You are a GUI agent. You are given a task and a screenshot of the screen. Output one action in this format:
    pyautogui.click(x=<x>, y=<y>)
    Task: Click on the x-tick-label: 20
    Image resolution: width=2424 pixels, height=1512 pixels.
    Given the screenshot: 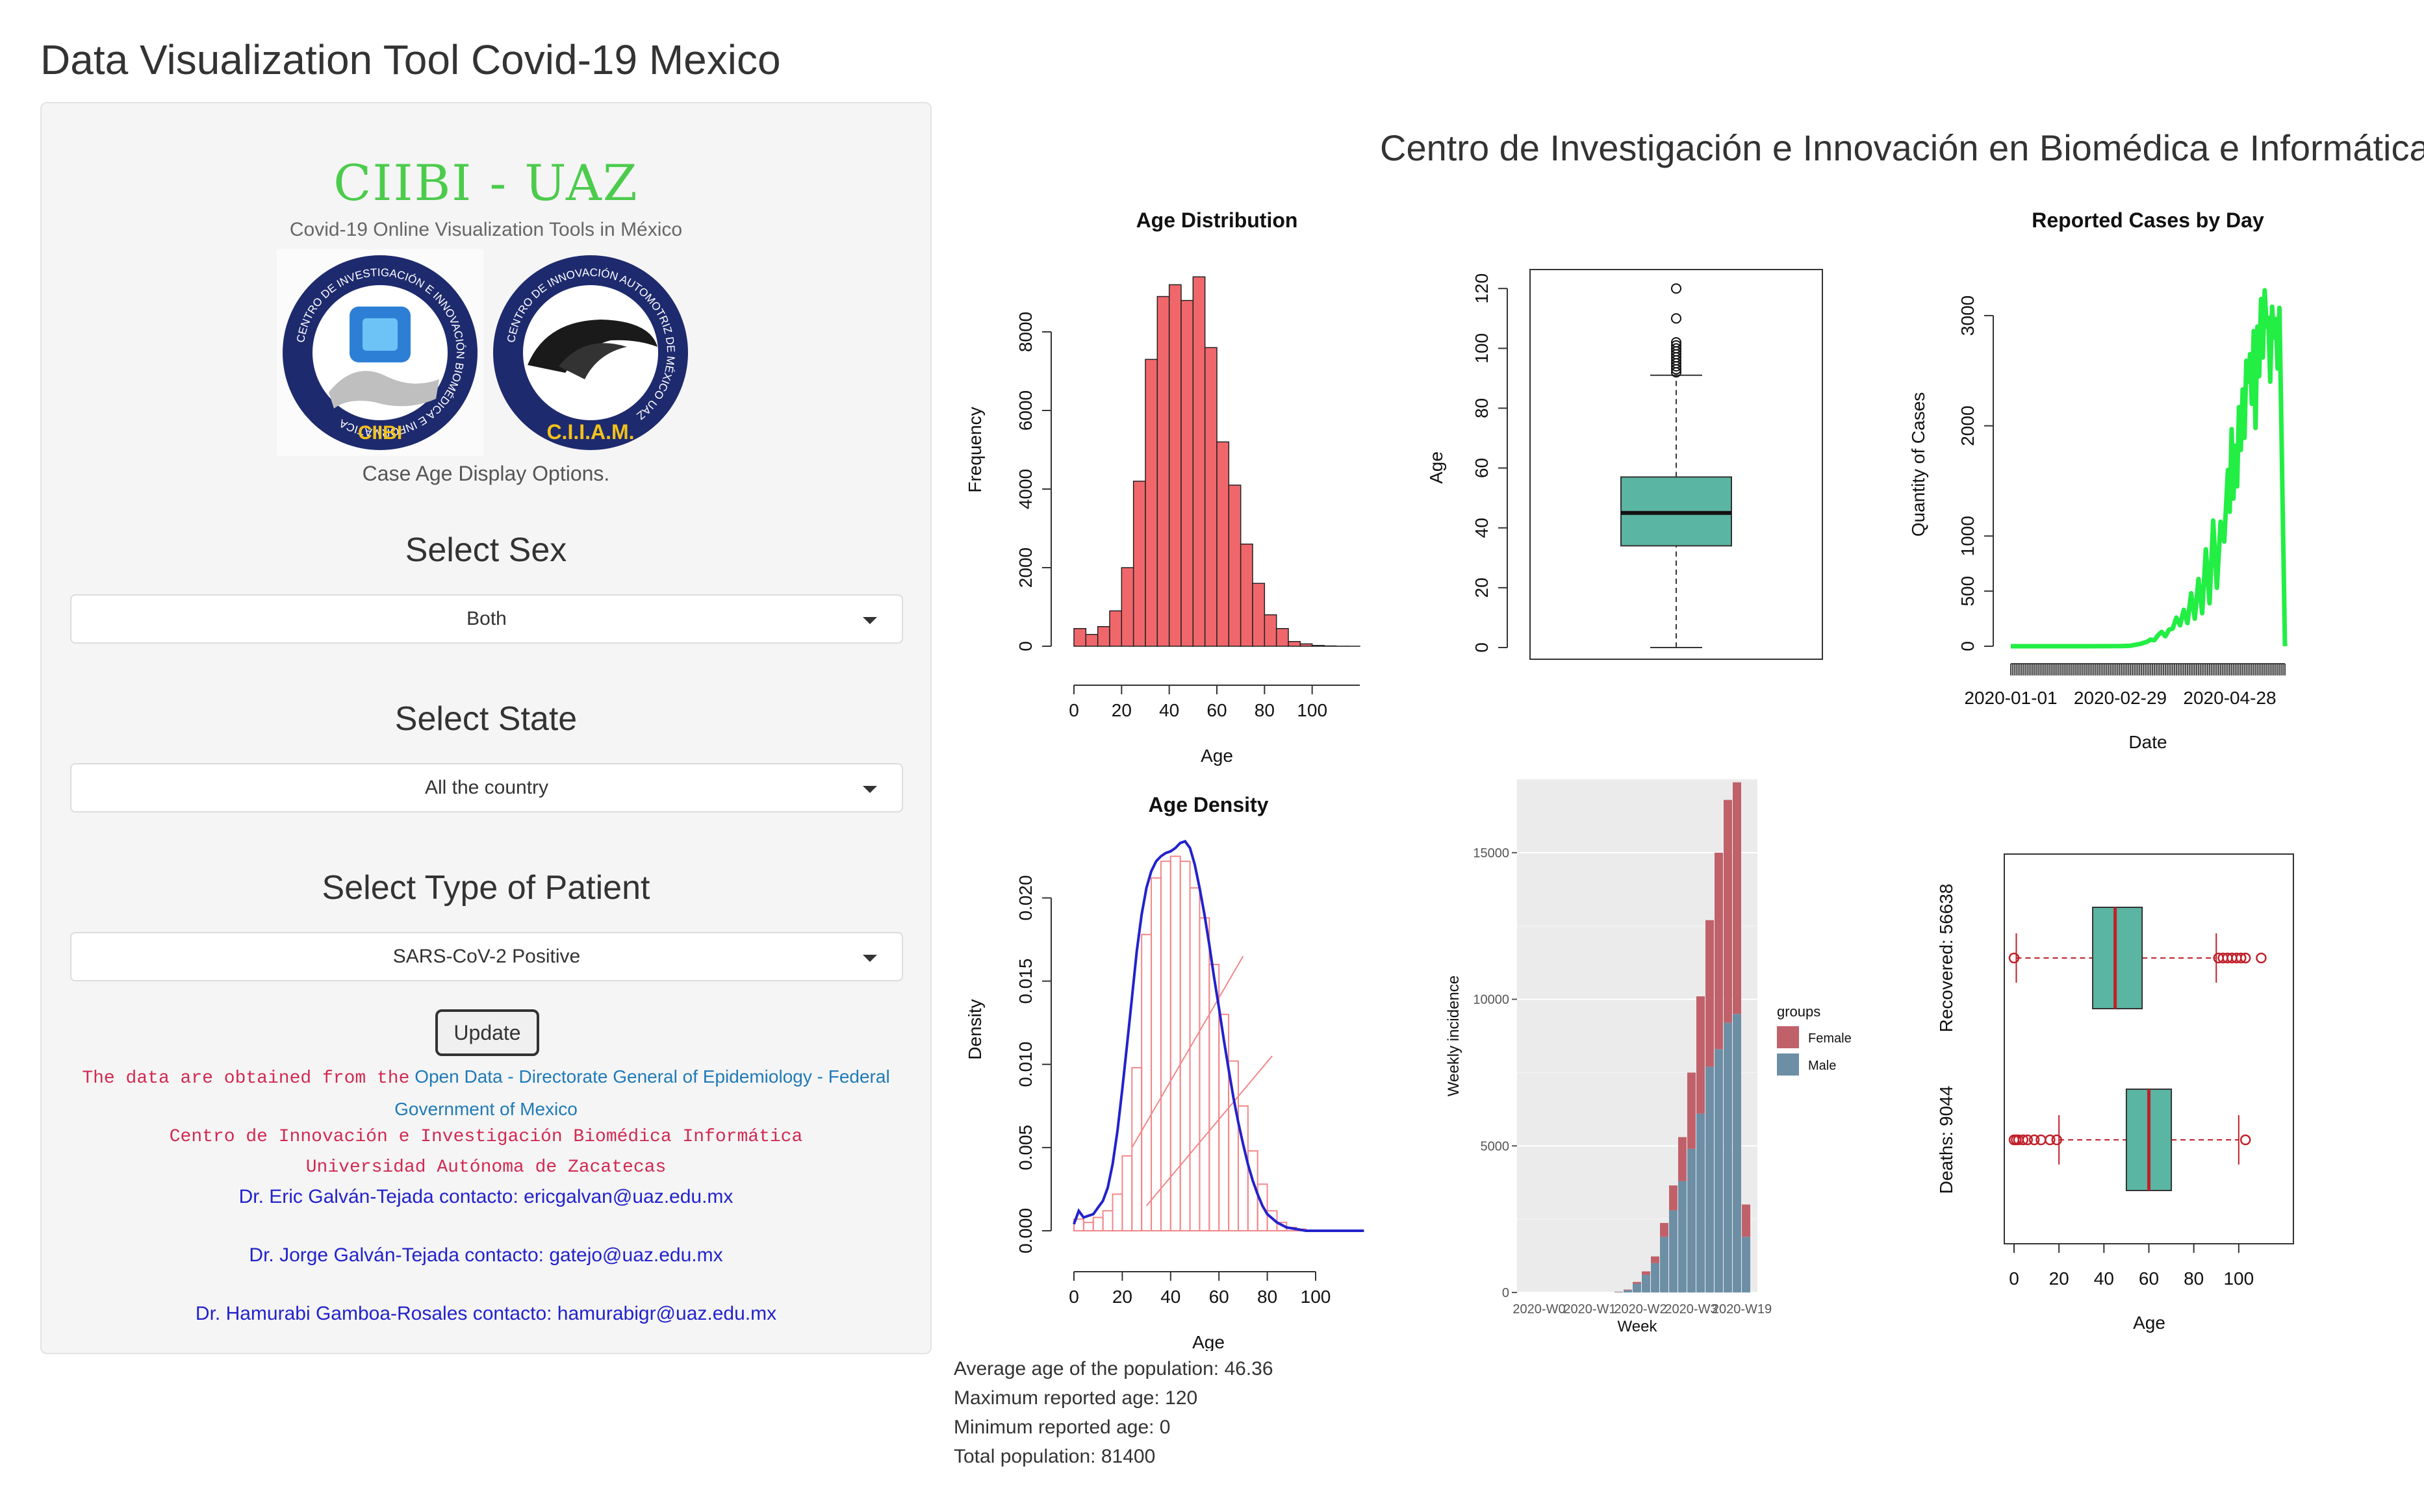 What is the action you would take?
    pyautogui.click(x=2059, y=1278)
    